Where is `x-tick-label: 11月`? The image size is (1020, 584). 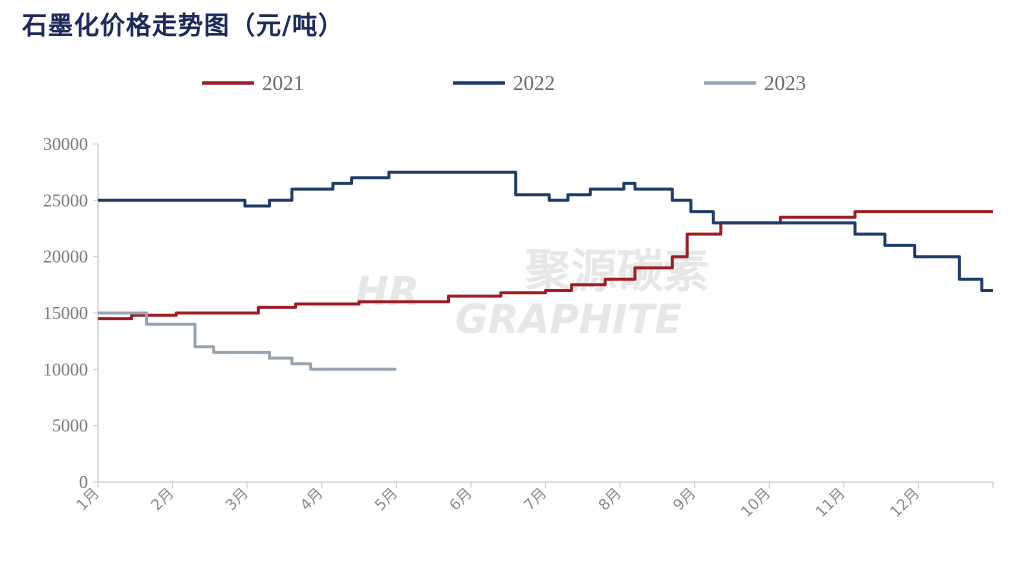 x-tick-label: 11月 is located at coordinates (830, 502).